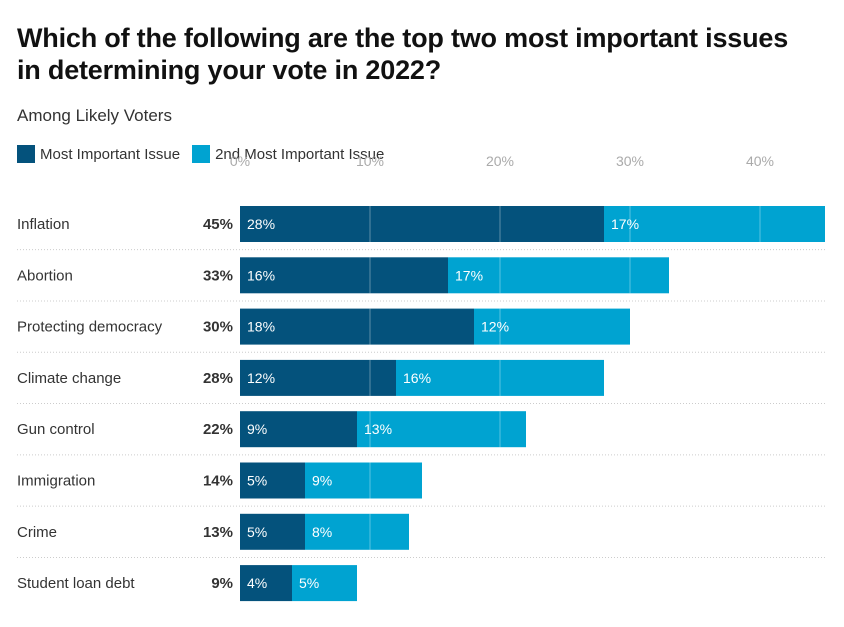  Describe the element at coordinates (110, 154) in the screenshot. I see `legend-label-most-important: Most Important Issue` at that location.